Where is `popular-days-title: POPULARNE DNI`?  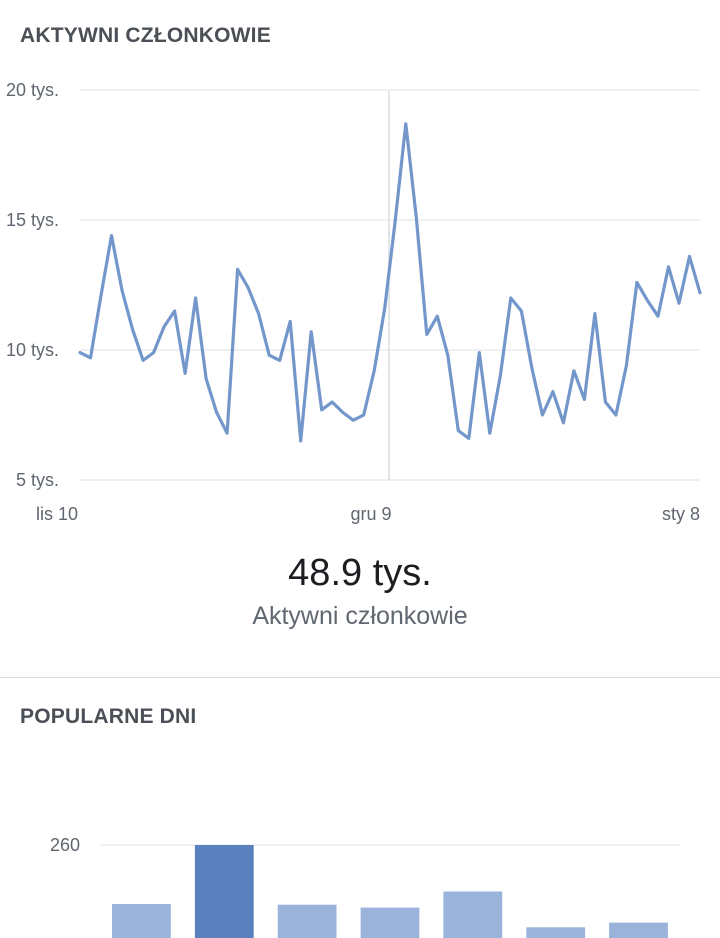 popular-days-title: POPULARNE DNI is located at coordinates (108, 716).